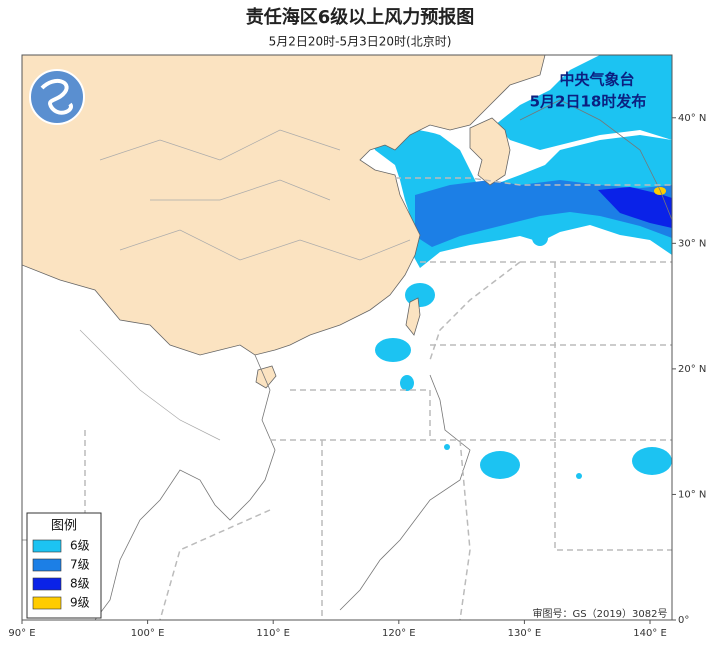 The height and width of the screenshot is (650, 720). Describe the element at coordinates (650, 633) in the screenshot. I see `lon-tick-label: 140° E` at that location.